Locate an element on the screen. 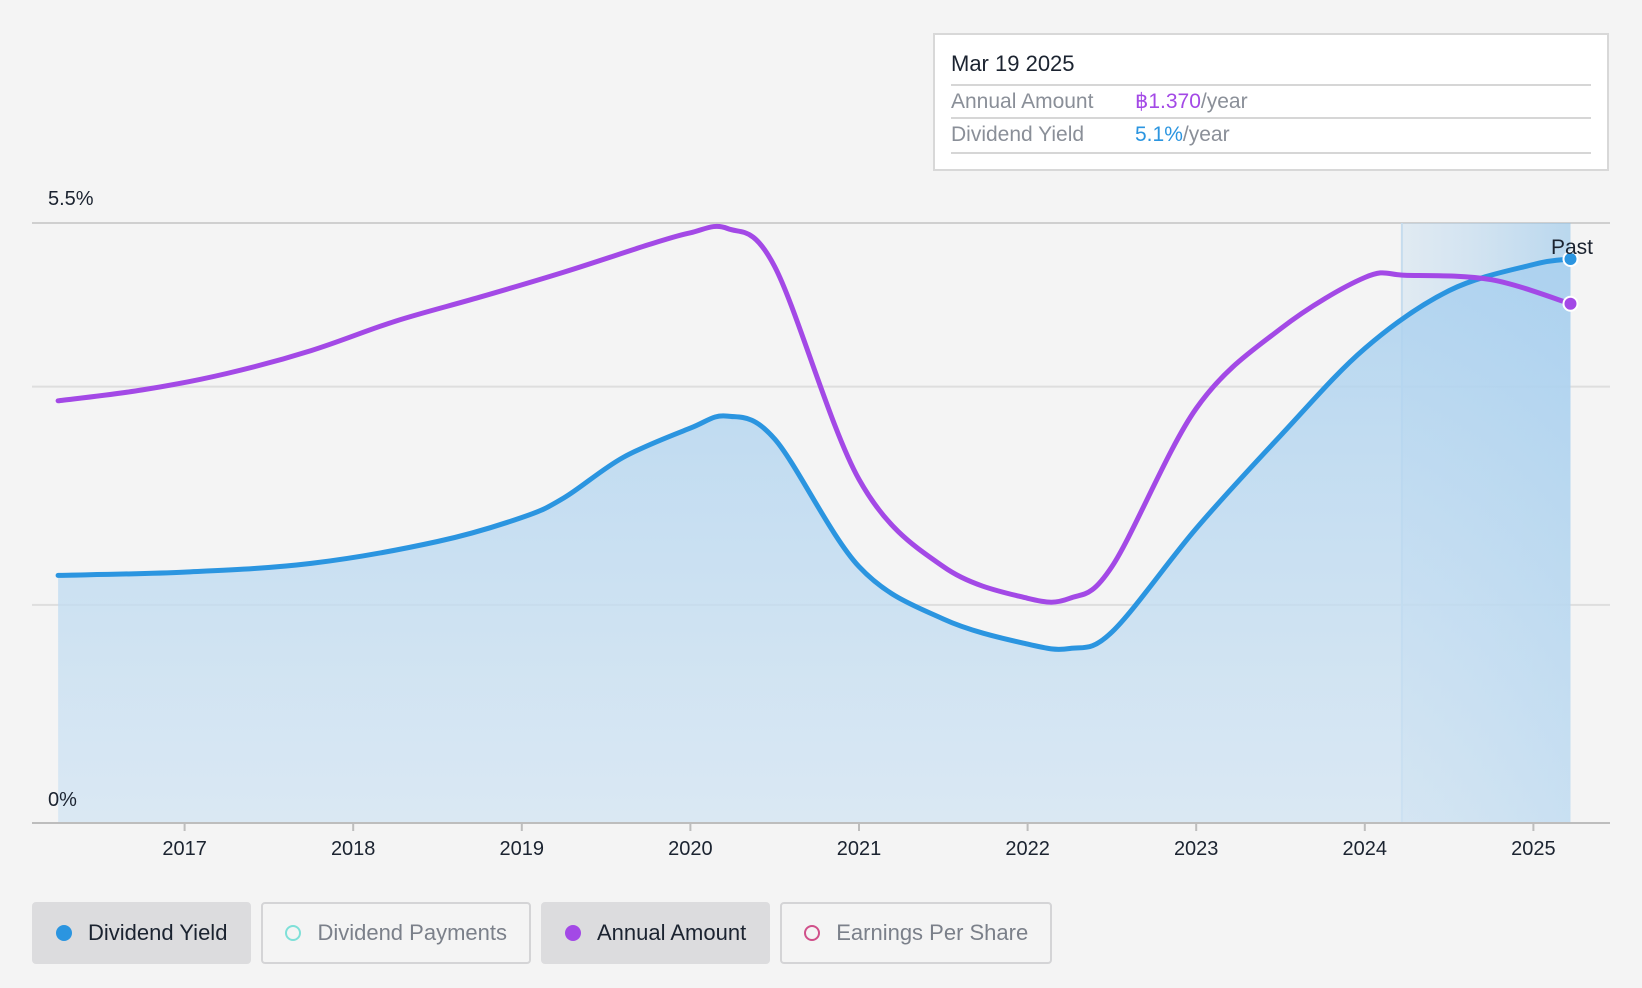  x-tick-label: 2023 is located at coordinates (1196, 849).